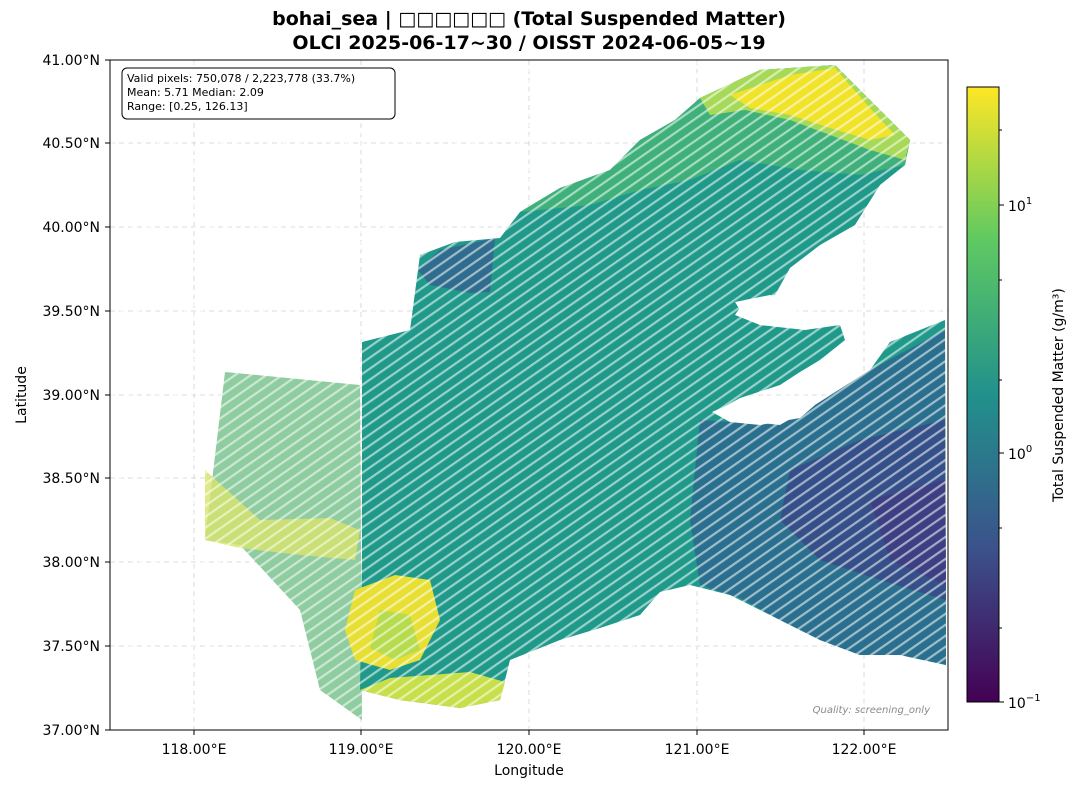  Describe the element at coordinates (983, 394) in the screenshot. I see `colorbar-gradient` at that location.